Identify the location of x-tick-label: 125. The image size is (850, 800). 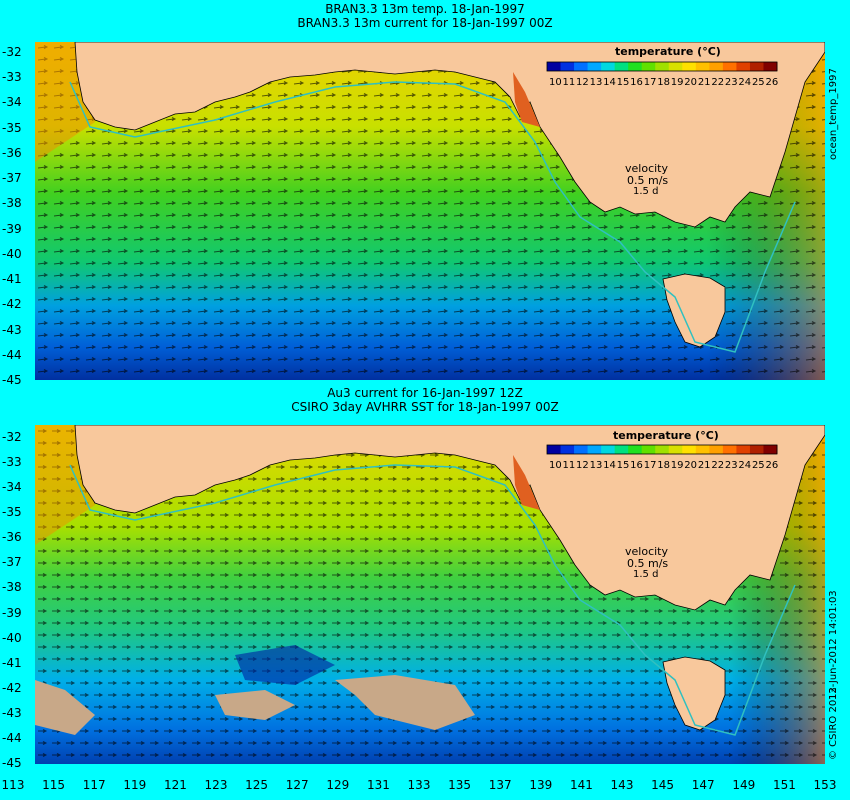
(257, 785).